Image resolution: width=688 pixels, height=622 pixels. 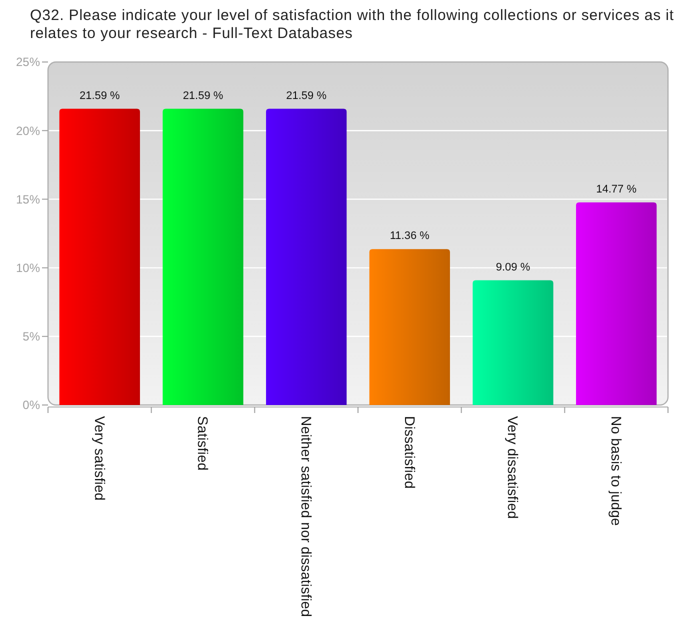 What do you see at coordinates (28, 62) in the screenshot?
I see `y-tick-label: 25%` at bounding box center [28, 62].